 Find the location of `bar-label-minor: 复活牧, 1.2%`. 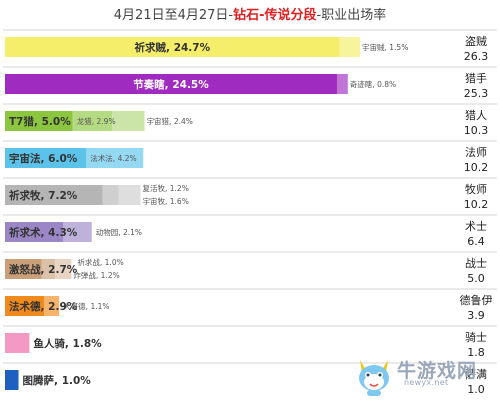

bar-label-minor: 复活牧, 1.2% is located at coordinates (166, 188).